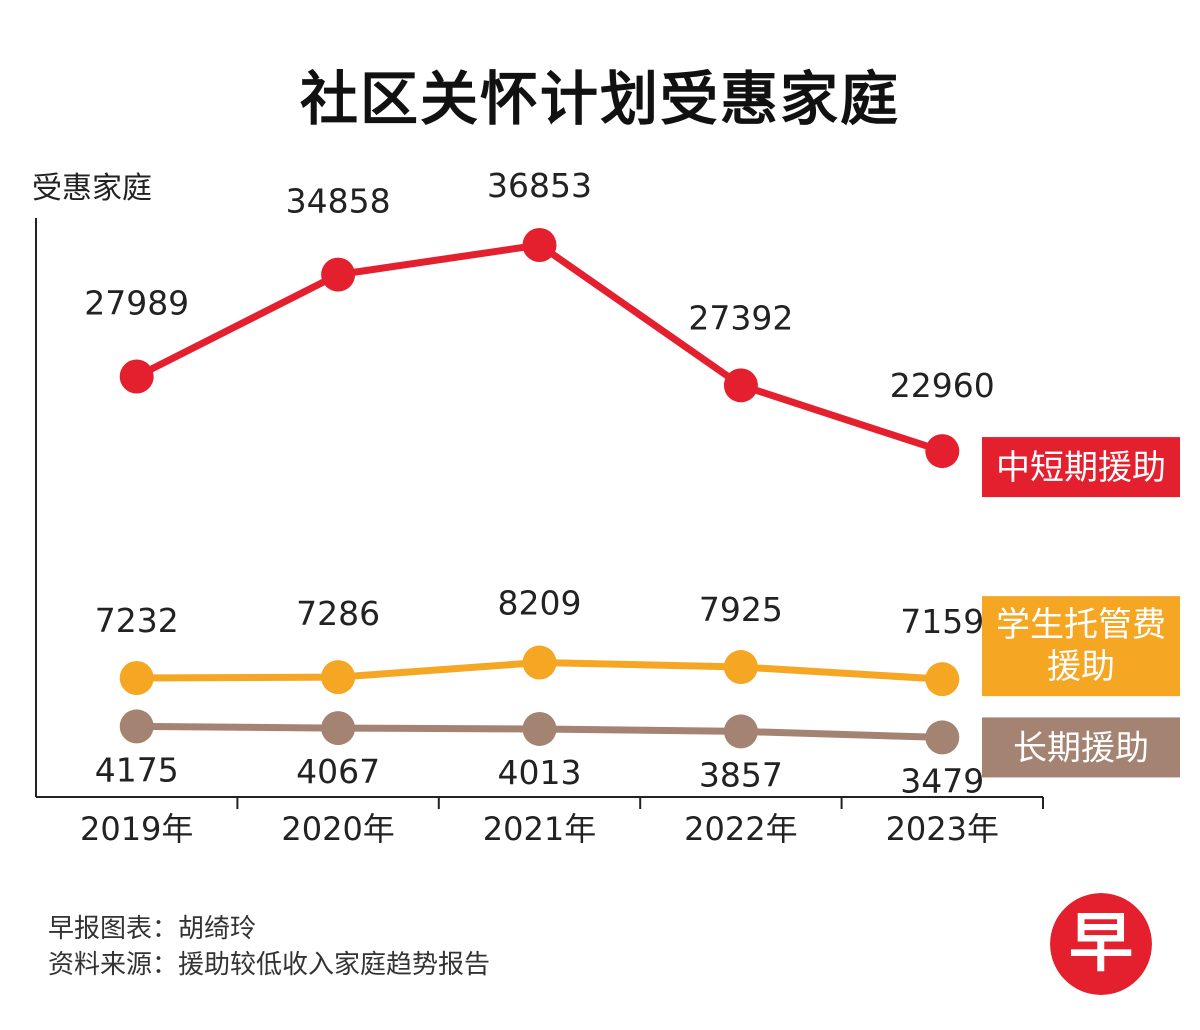 Image resolution: width=1200 pixels, height=1030 pixels. I want to click on x-tick-label: 2022年, so click(740, 829).